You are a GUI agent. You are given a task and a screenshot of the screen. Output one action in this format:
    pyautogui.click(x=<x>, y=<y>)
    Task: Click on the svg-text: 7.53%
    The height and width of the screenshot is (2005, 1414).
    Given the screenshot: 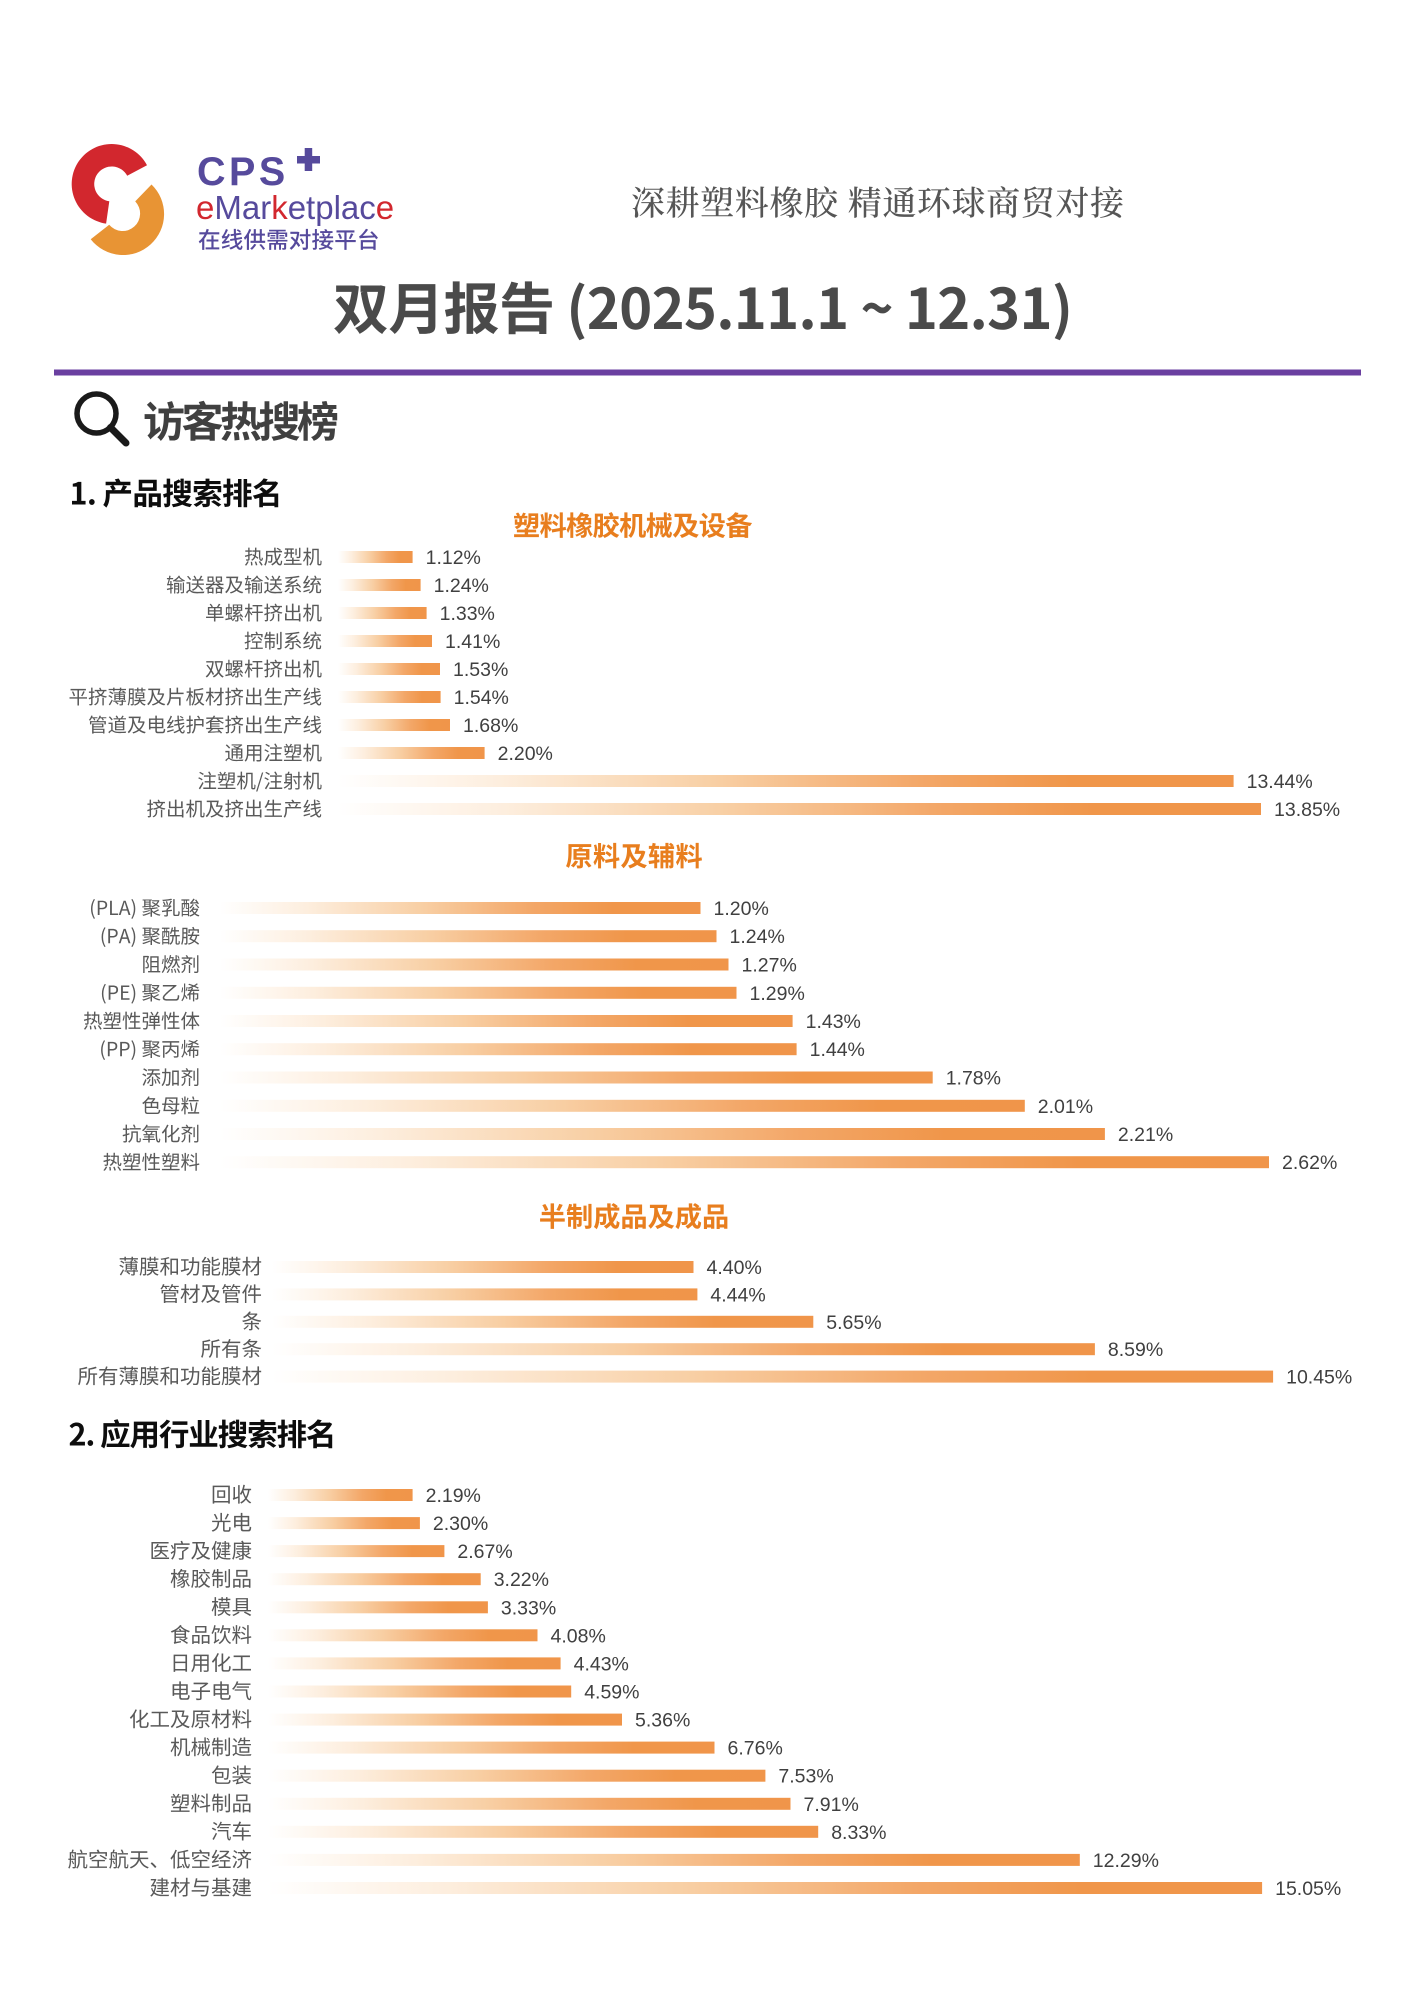 What is the action you would take?
    pyautogui.click(x=805, y=1777)
    